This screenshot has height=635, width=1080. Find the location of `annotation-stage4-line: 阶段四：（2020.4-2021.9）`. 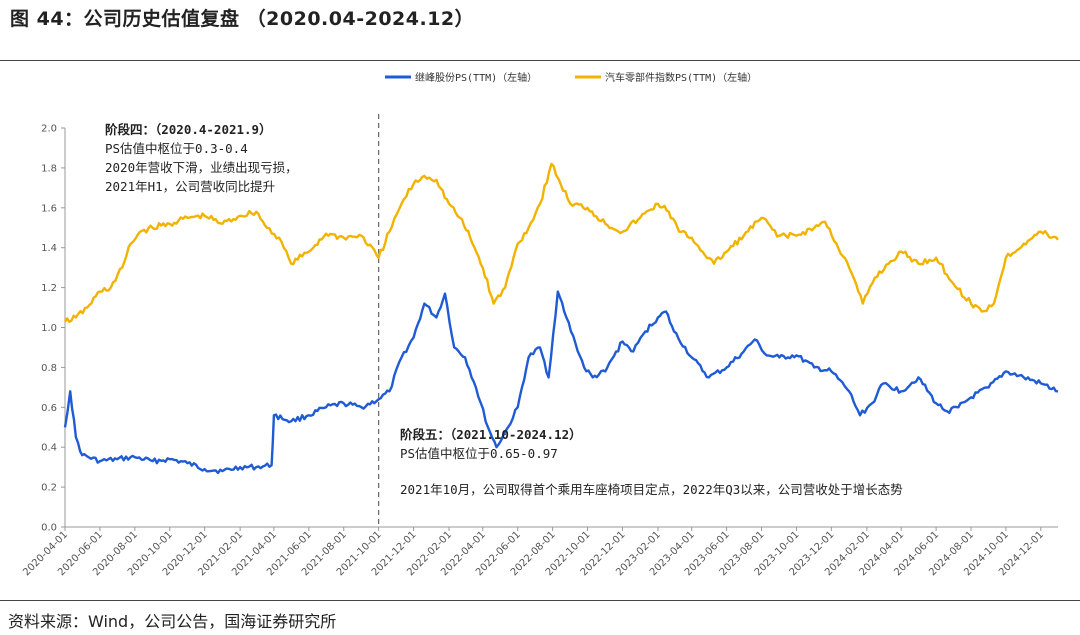

annotation-stage4-line: 阶段四：（2020.4-2021.9） is located at coordinates (188, 129).